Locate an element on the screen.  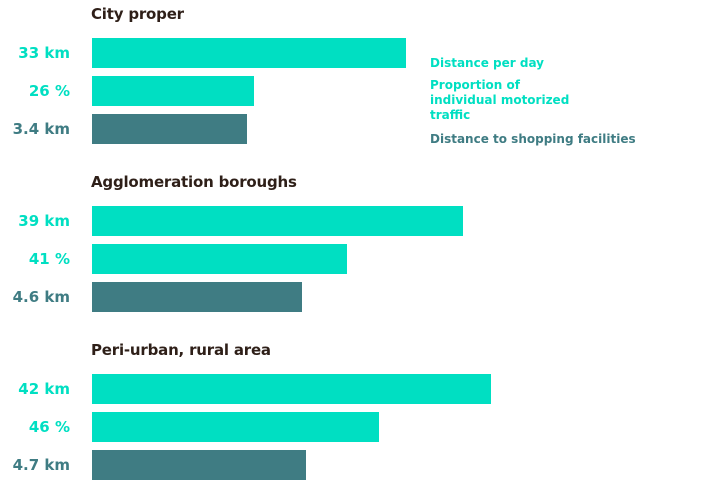
group-title: City proper is located at coordinates (137, 14).